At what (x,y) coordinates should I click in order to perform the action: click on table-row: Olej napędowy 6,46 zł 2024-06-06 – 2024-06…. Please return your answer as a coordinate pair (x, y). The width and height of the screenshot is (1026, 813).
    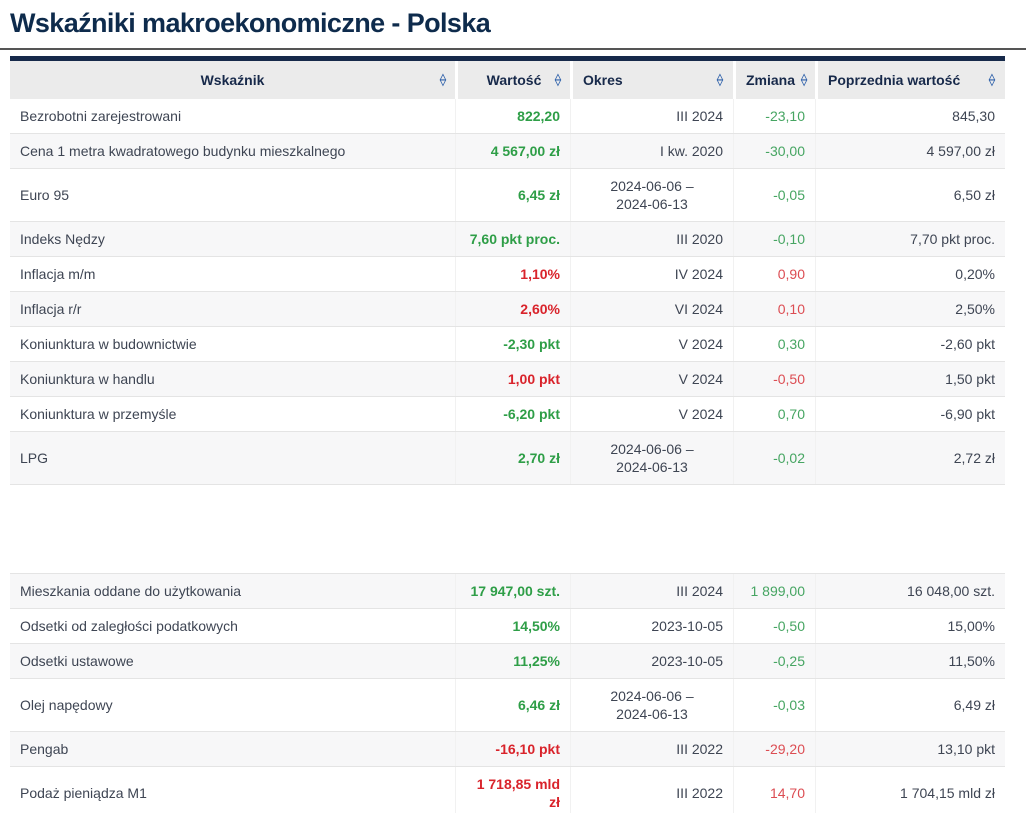
    Looking at the image, I should click on (507, 705).